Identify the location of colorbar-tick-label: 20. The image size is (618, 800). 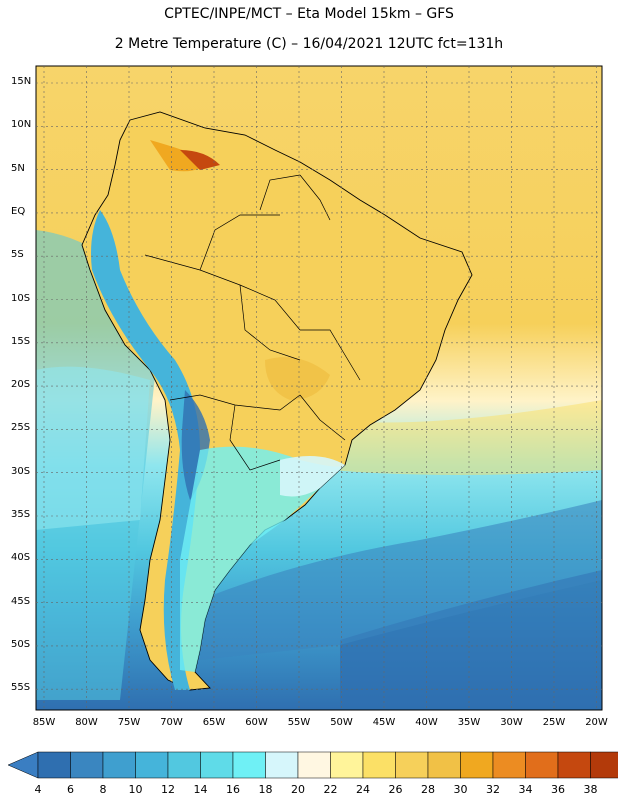
(298, 789).